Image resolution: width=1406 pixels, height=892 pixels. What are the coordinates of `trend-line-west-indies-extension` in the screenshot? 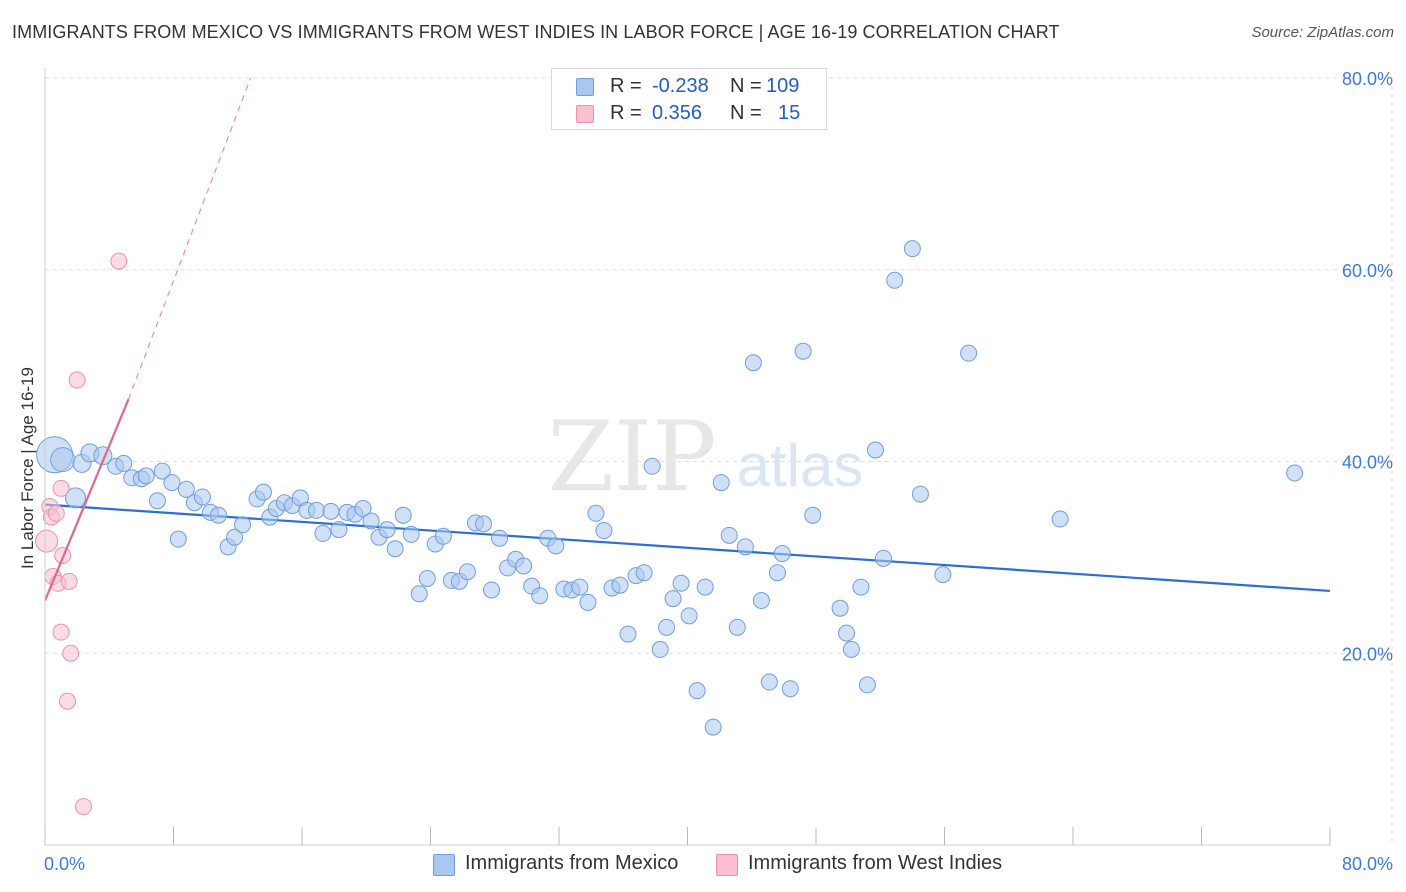 It's located at (189, 238).